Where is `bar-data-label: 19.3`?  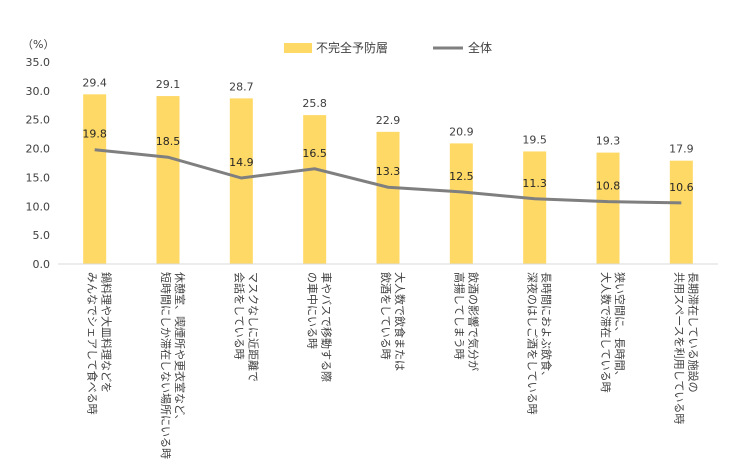
bar-data-label: 19.3 is located at coordinates (608, 141).